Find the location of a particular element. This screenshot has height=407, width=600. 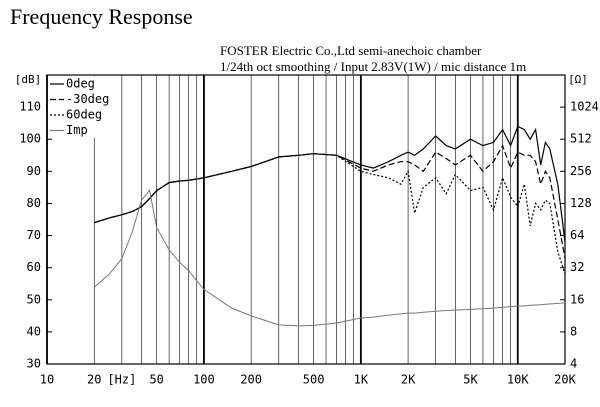

y-tick-label: 90 is located at coordinates (34, 171).